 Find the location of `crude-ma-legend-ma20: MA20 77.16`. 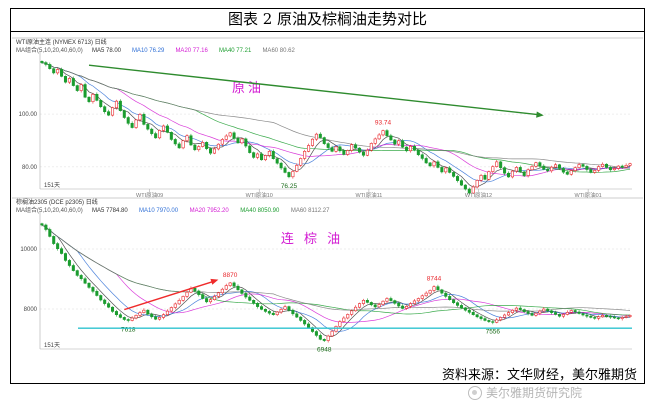

crude-ma-legend-ma20: MA20 77.16 is located at coordinates (191, 51).